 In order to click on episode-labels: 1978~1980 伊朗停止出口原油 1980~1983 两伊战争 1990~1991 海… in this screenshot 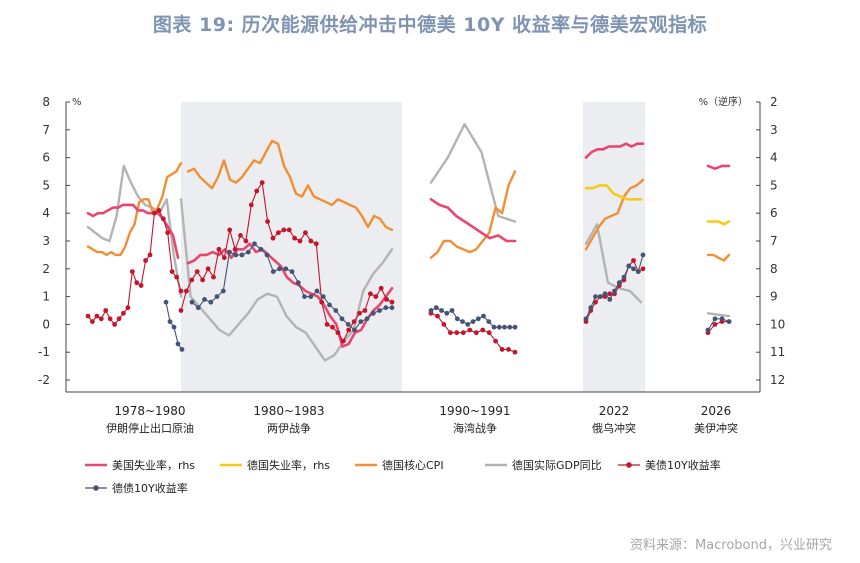, I will do `click(422, 419)`.